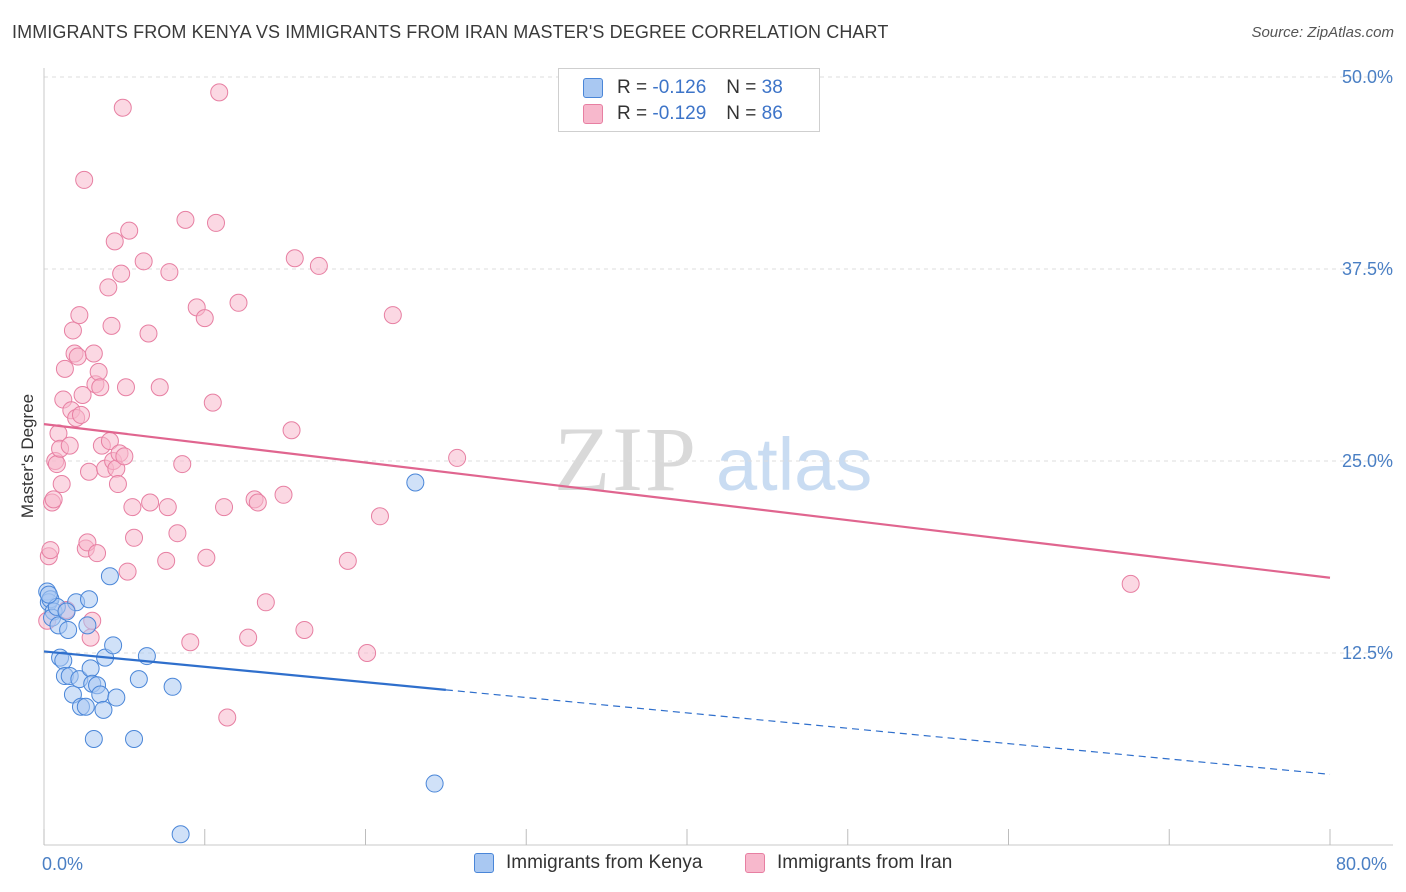  Describe the element at coordinates (244, 670) in the screenshot. I see `kenya-trend-line` at that location.